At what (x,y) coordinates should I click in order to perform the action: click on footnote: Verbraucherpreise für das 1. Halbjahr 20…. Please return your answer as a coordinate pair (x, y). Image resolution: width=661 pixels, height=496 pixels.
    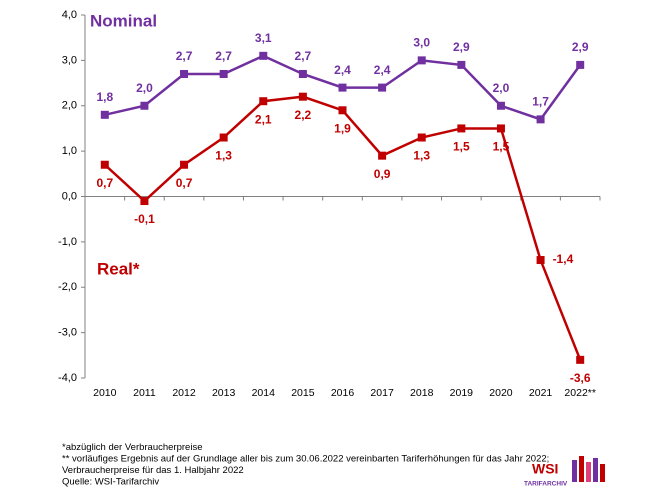
    Looking at the image, I should click on (153, 470).